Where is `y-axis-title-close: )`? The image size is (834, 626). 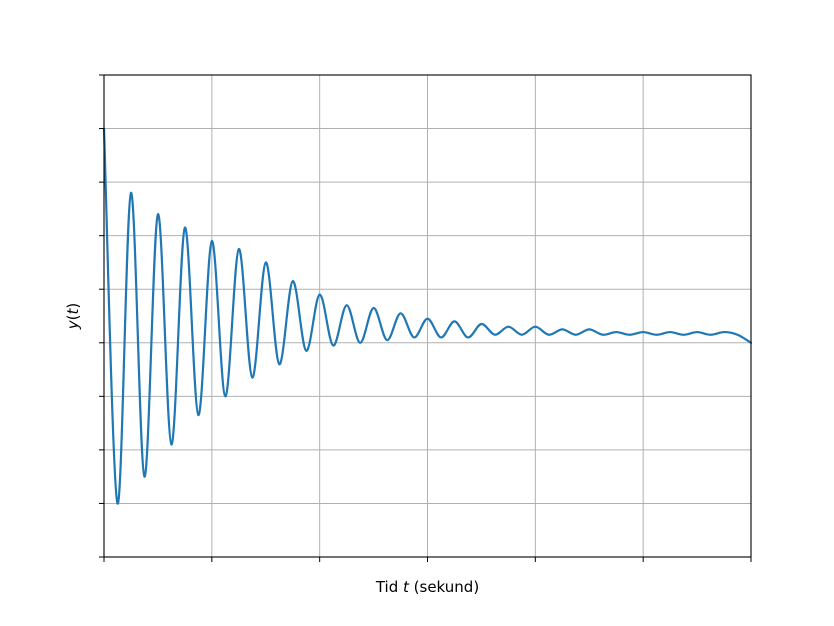
y-axis-title-close: ) is located at coordinates (73, 306).